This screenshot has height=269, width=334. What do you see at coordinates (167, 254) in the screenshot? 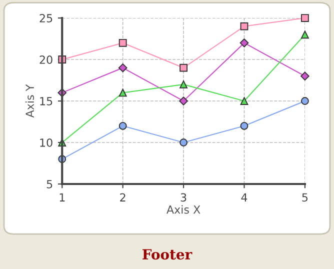
I see `text: Footer` at bounding box center [167, 254].